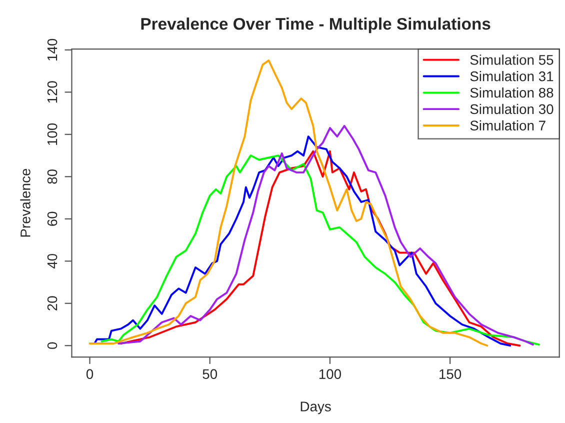 The image size is (565, 423). Describe the element at coordinates (90, 374) in the screenshot. I see `x-tick-label: 0` at that location.